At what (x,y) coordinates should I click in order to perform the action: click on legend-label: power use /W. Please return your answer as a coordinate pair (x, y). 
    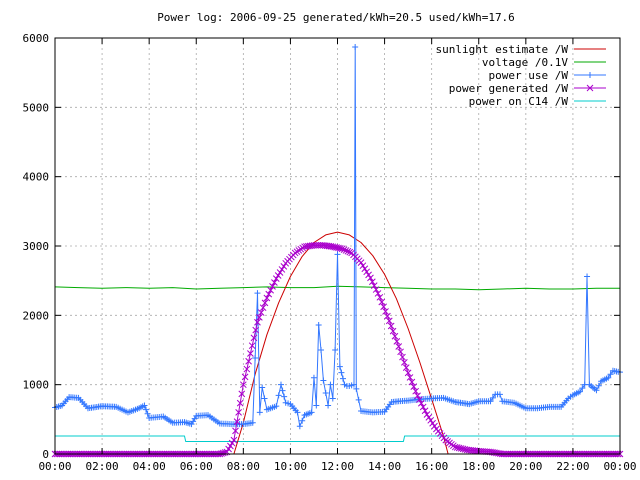
    Looking at the image, I should click on (529, 75).